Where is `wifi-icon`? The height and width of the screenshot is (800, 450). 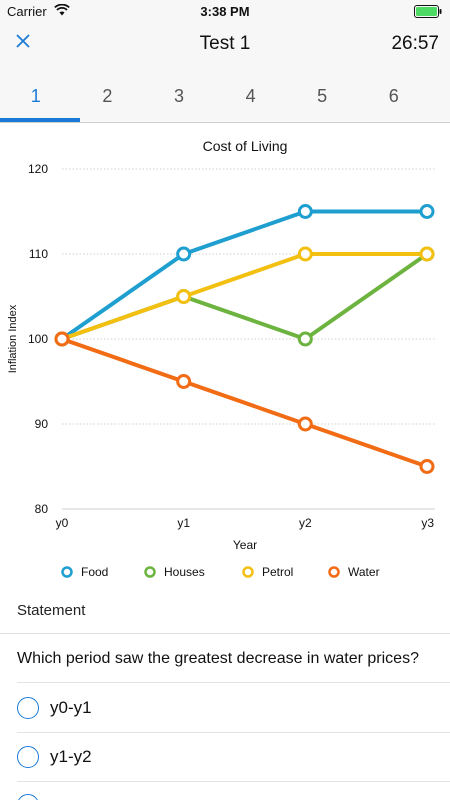 wifi-icon is located at coordinates (62, 10).